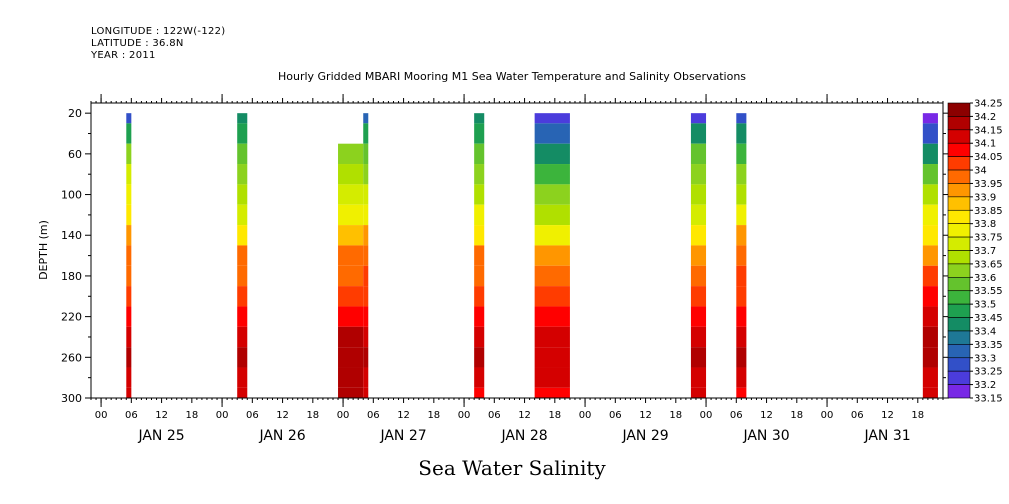 The width and height of the screenshot is (1009, 504). I want to click on colorbar-label: 34.05, so click(988, 157).